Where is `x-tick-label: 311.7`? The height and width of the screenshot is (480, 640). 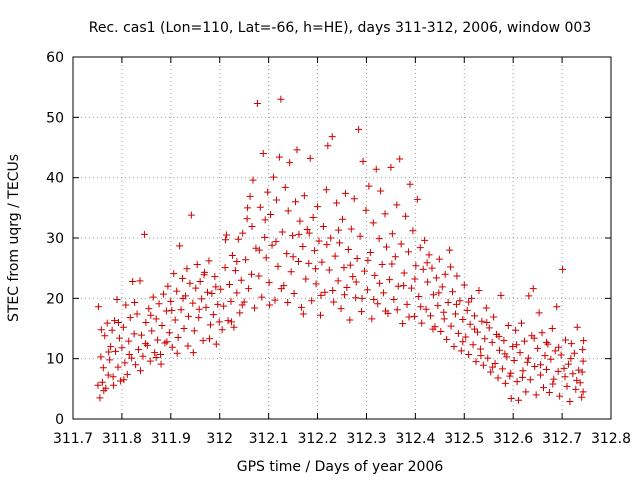 x-tick-label: 311.7 is located at coordinates (73, 439).